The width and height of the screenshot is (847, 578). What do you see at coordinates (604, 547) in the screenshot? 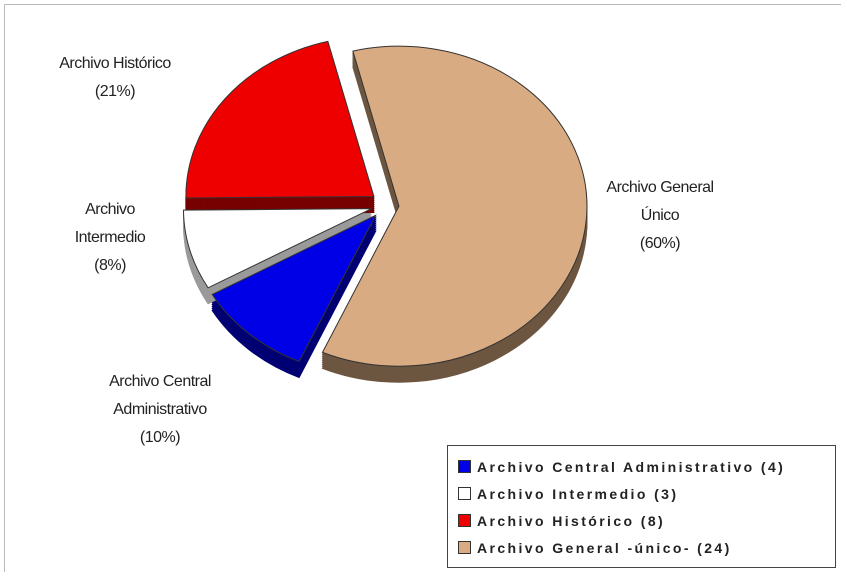
I see `legend-label: Archivo General -único- (24)` at bounding box center [604, 547].